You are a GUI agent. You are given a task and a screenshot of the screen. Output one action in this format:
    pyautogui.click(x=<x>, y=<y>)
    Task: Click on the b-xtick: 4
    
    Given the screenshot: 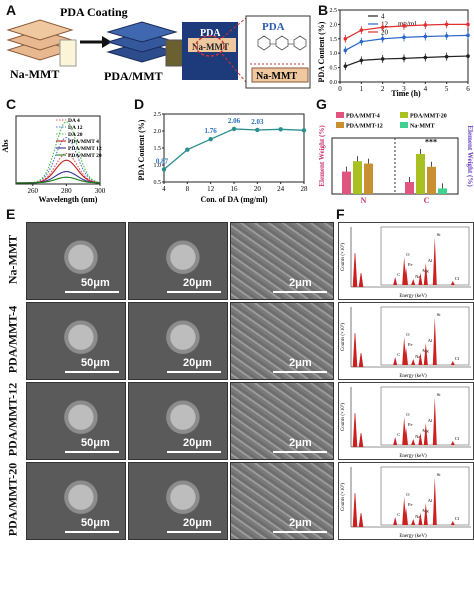 What is the action you would take?
    pyautogui.click(x=426, y=89)
    